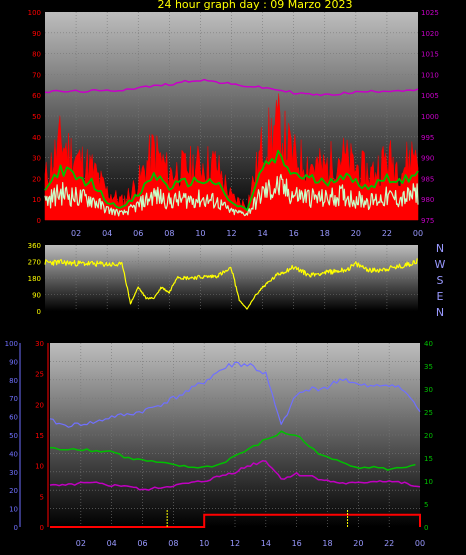 The width and height of the screenshot is (466, 555). I want to click on temp-tick-label: 0, so click(426, 528).